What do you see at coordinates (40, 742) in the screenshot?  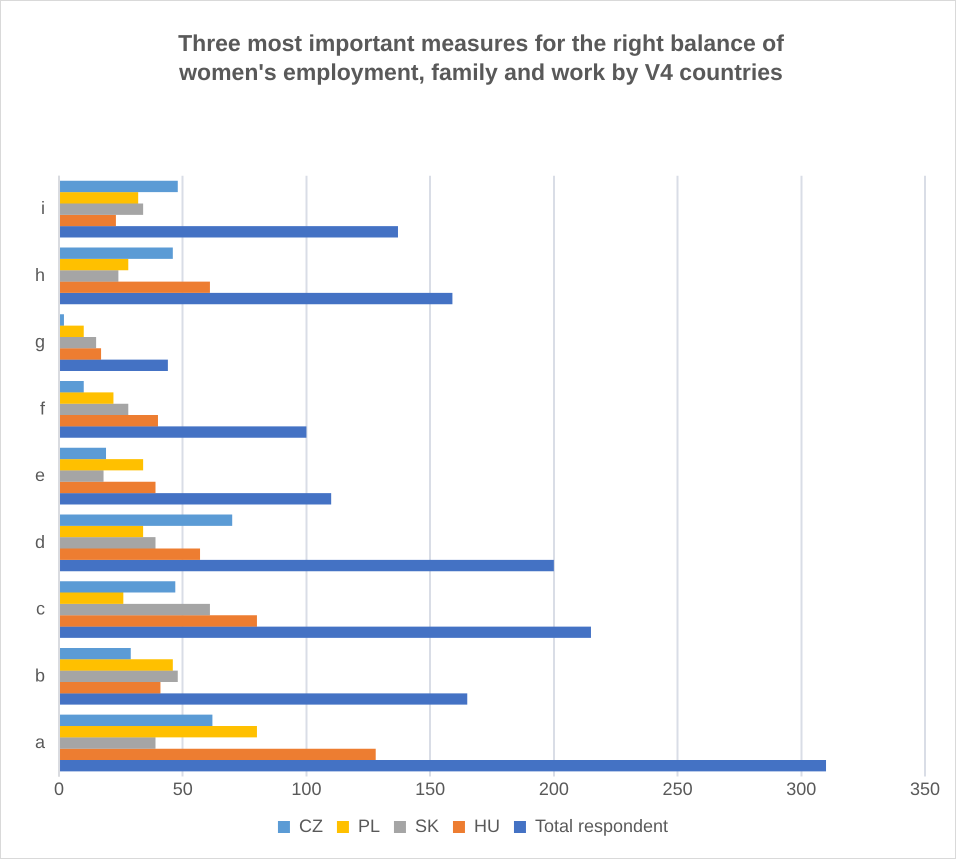 I see `y-tick-label: a` at bounding box center [40, 742].